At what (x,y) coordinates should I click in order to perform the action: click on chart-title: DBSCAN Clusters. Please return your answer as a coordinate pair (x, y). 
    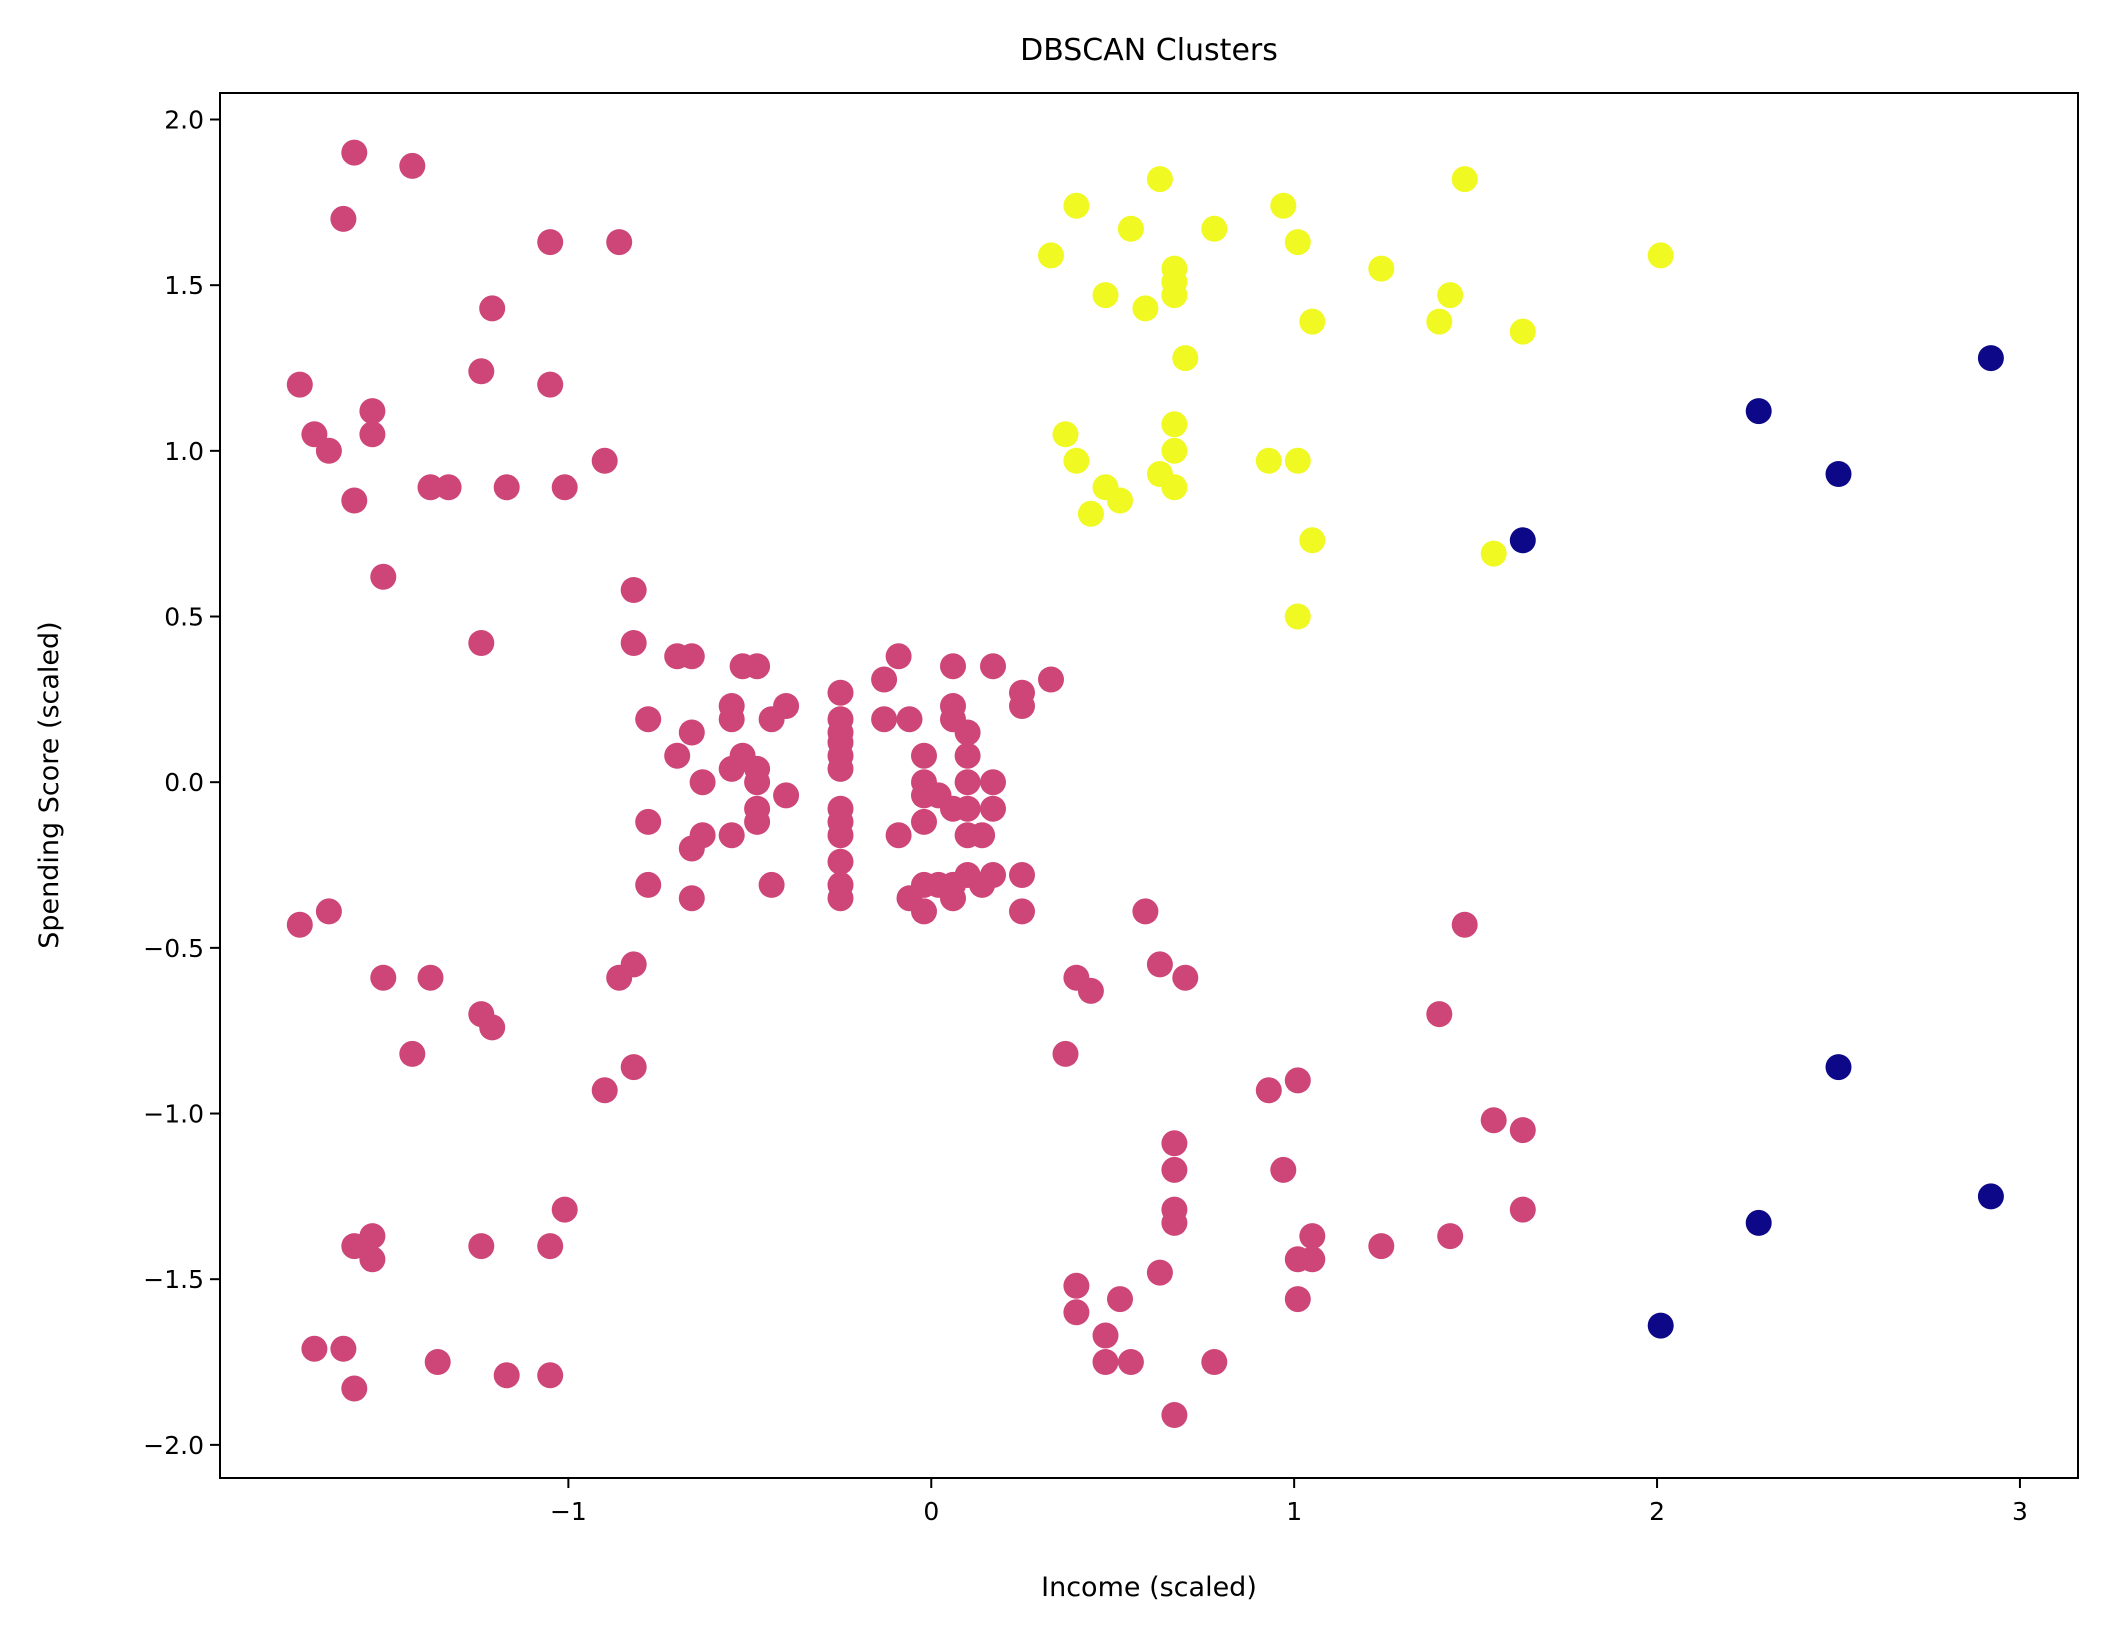
    Looking at the image, I should click on (1149, 50).